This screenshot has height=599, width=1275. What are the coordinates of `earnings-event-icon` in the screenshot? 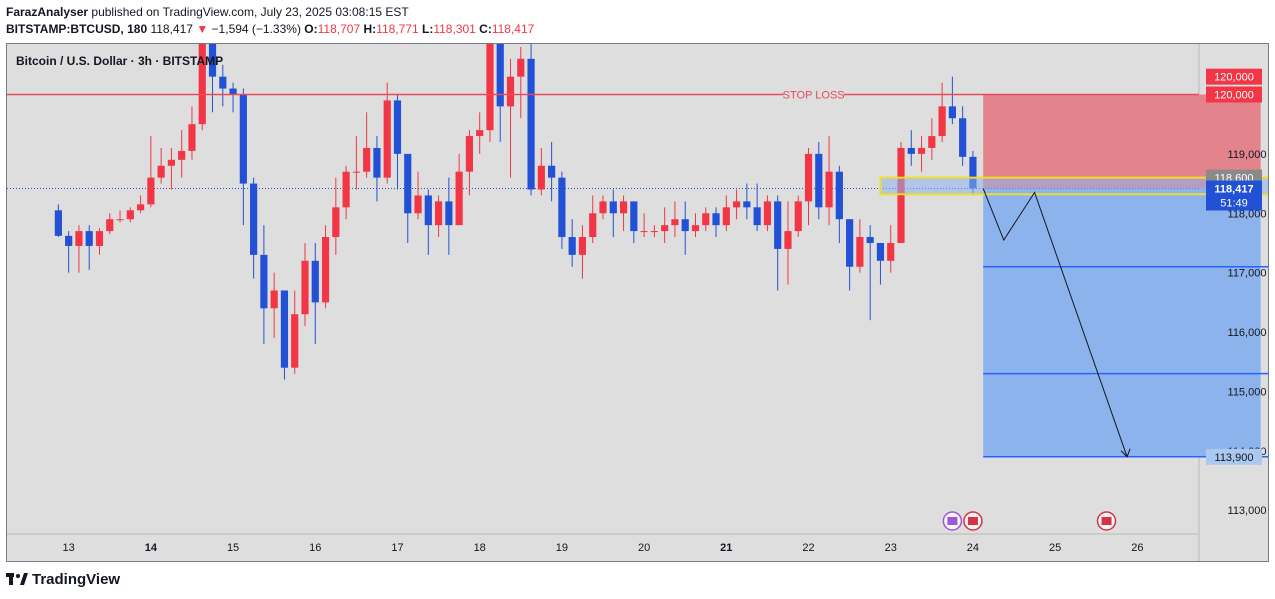 It's located at (952, 521).